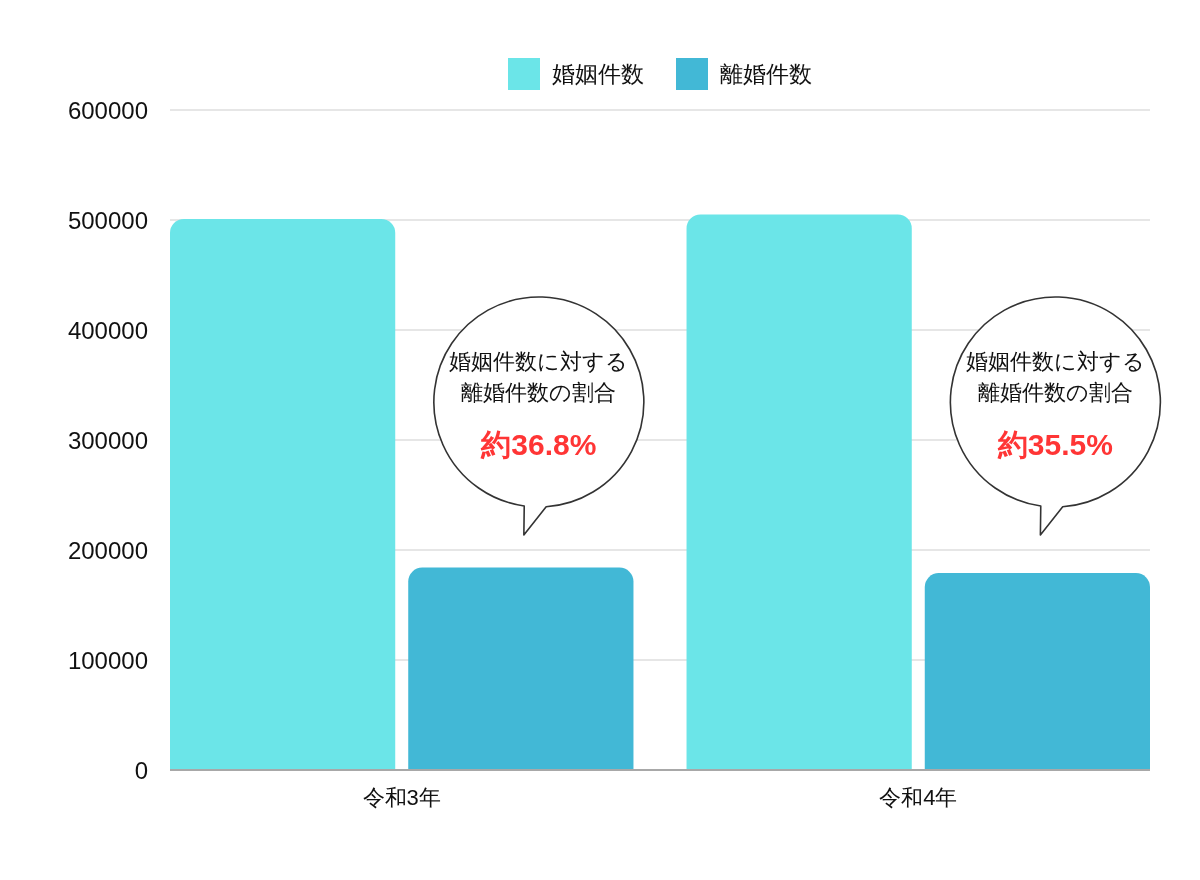 This screenshot has height=880, width=1200. I want to click on y-tick-label: 600000, so click(107, 110).